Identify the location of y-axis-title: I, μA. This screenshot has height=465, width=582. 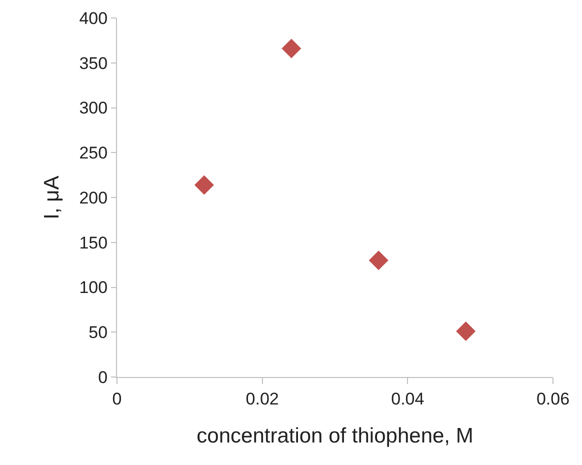
(52, 198).